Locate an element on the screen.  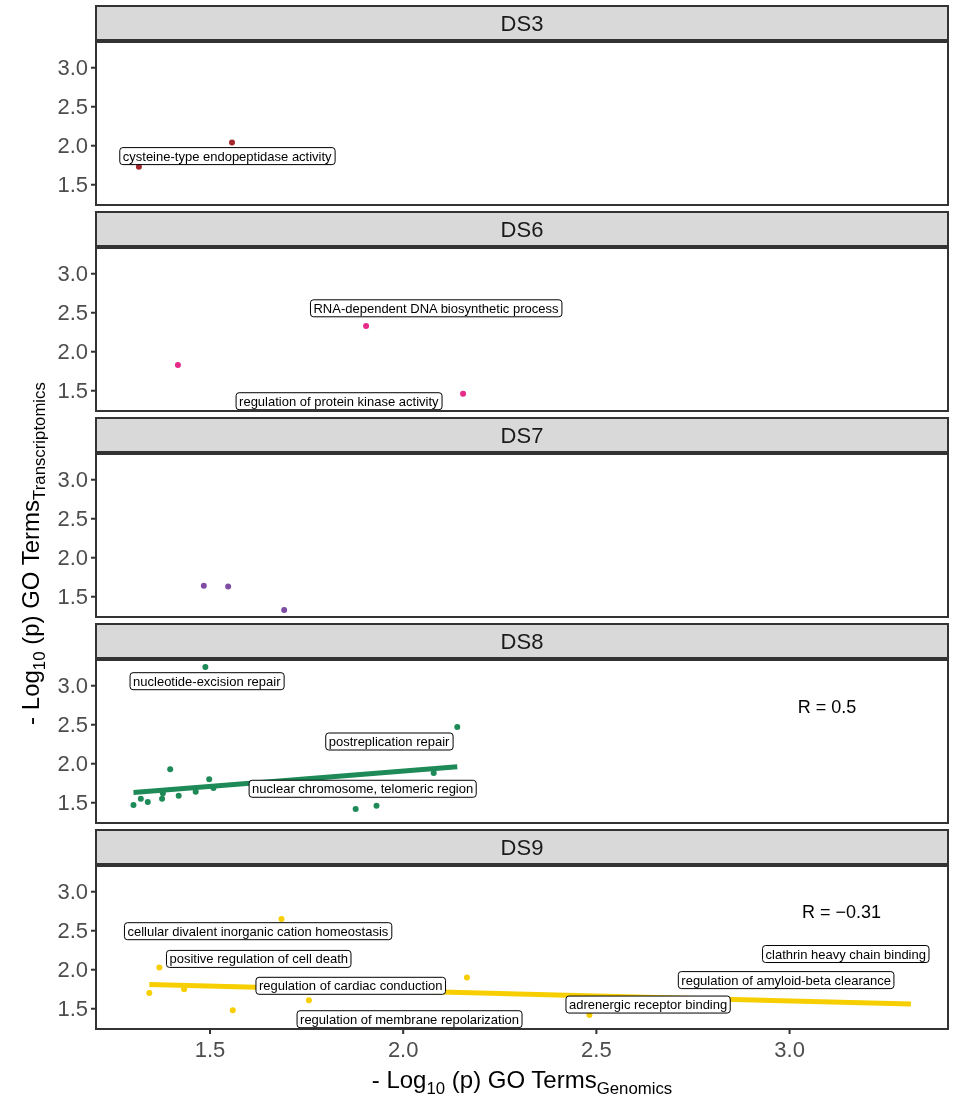
chart-title: DS8 is located at coordinates (522, 641).